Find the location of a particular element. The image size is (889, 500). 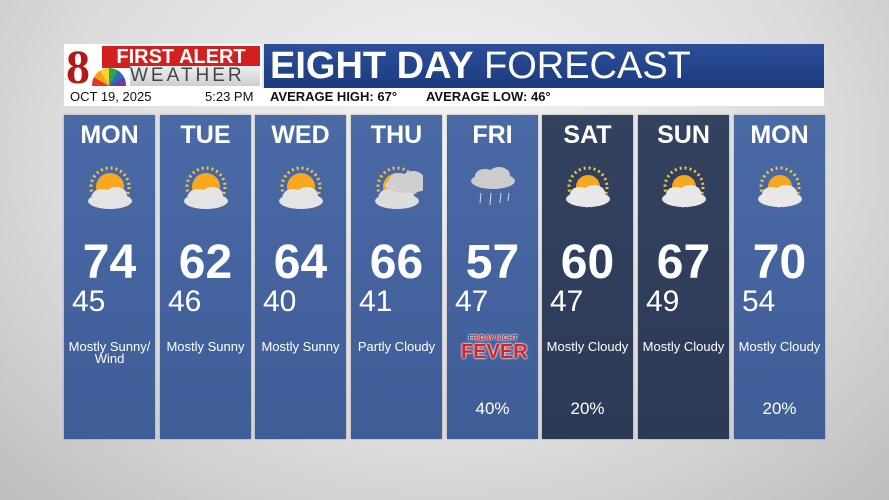

day-column: THU 66 41 Partly Cloudy is located at coordinates (396, 277).